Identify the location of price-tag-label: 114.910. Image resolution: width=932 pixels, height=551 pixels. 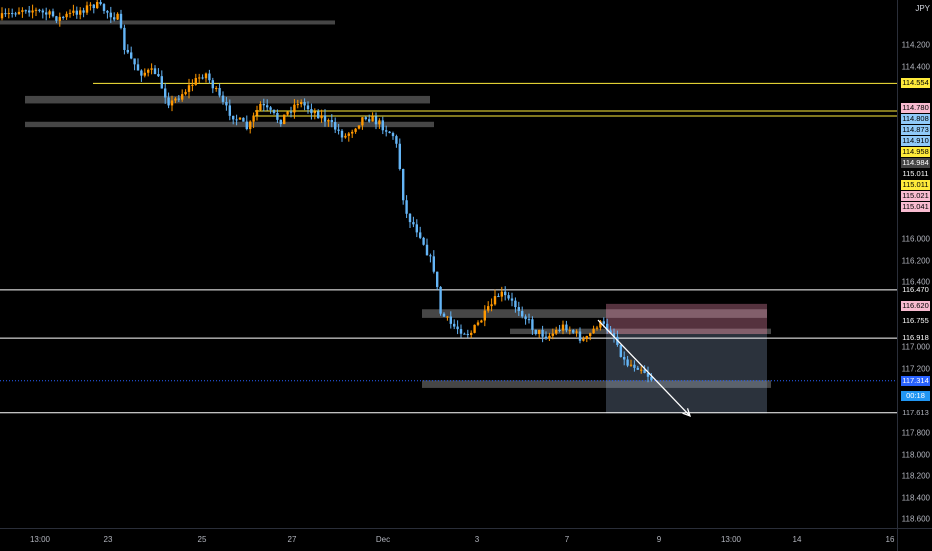
(915, 140).